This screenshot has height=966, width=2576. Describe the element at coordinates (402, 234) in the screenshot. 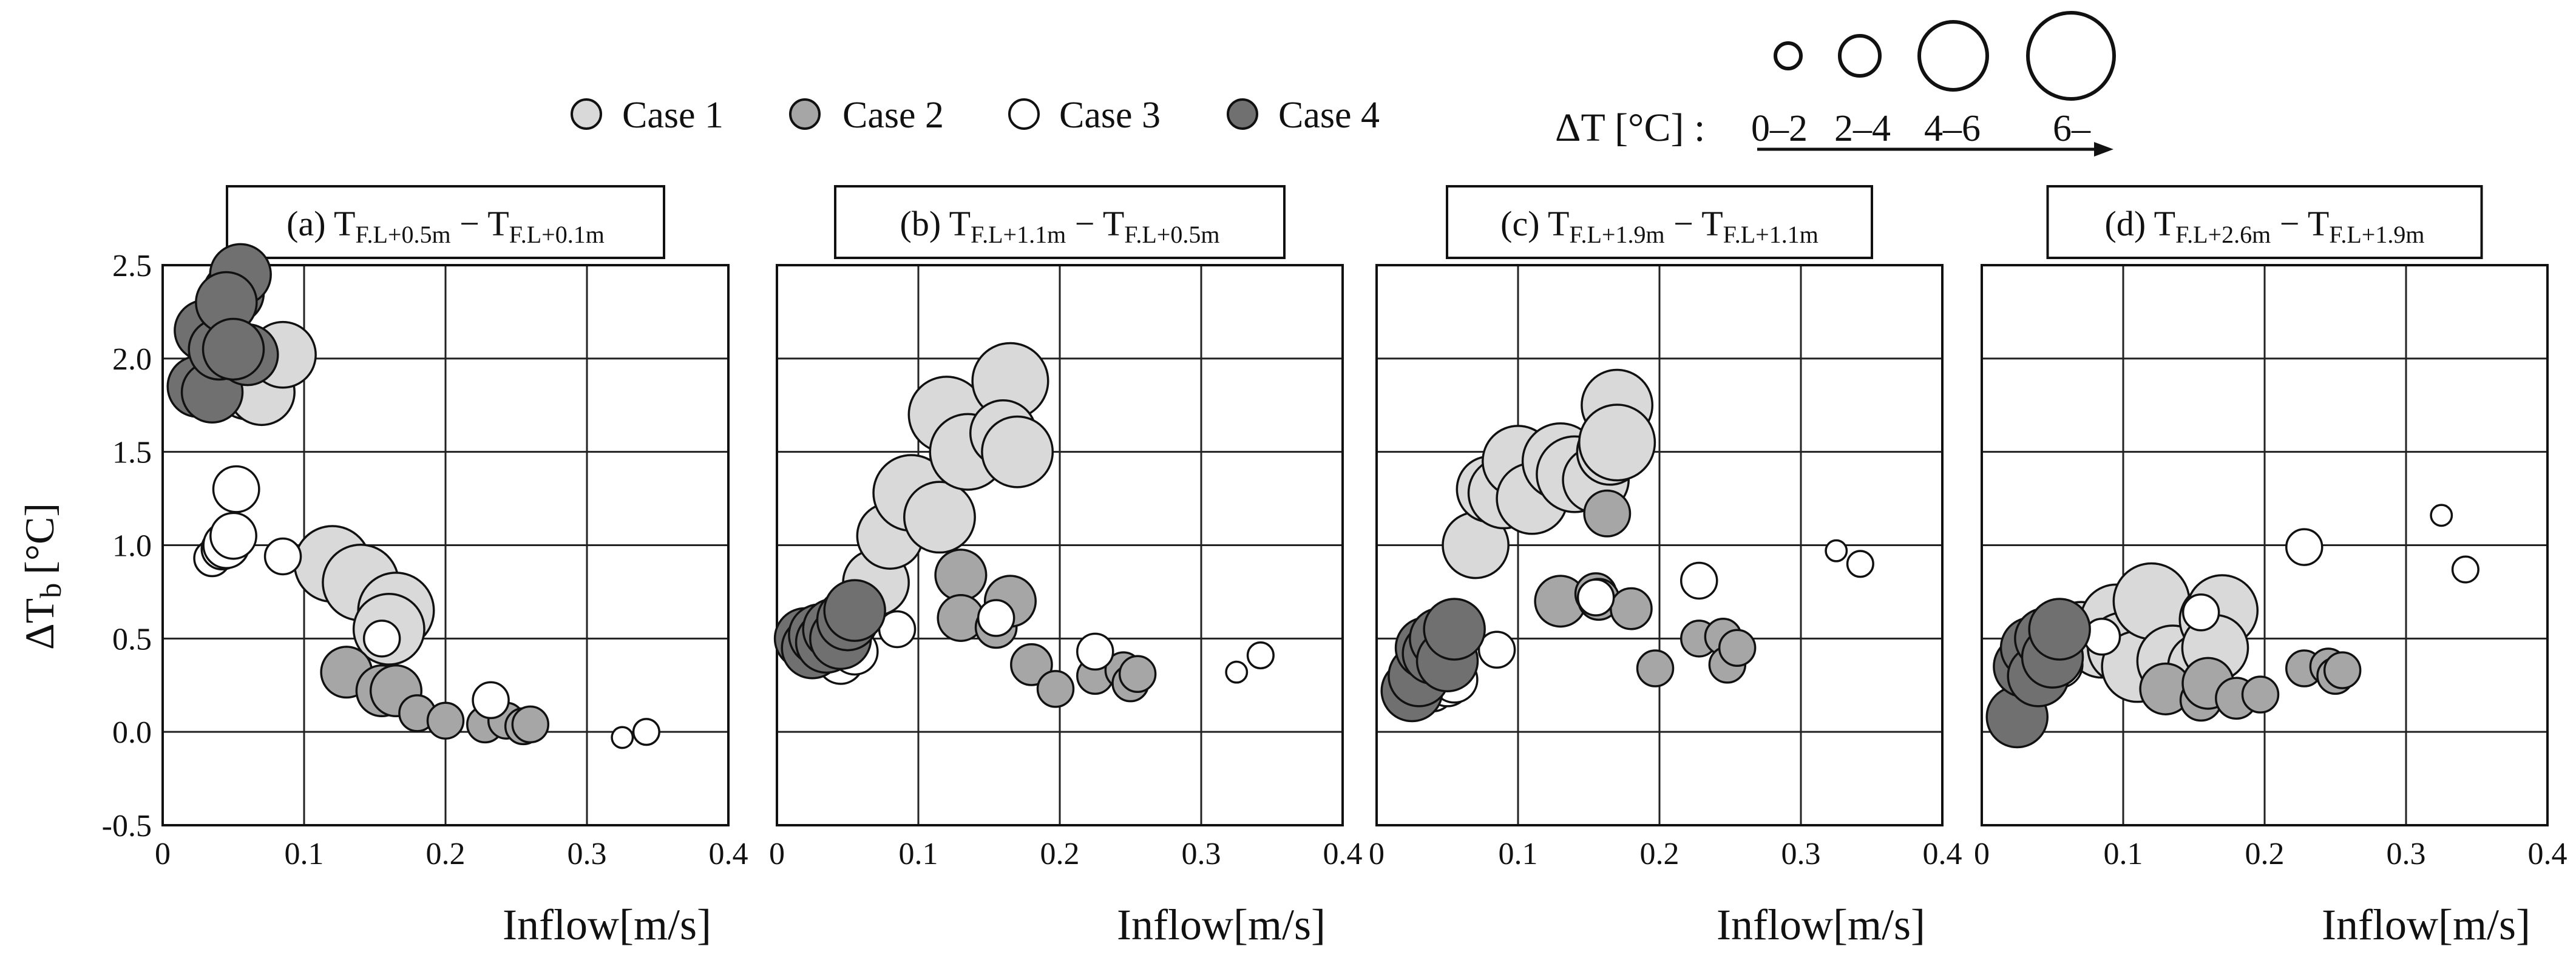

I see `panel-title-sub1: F.L+0.5m` at that location.